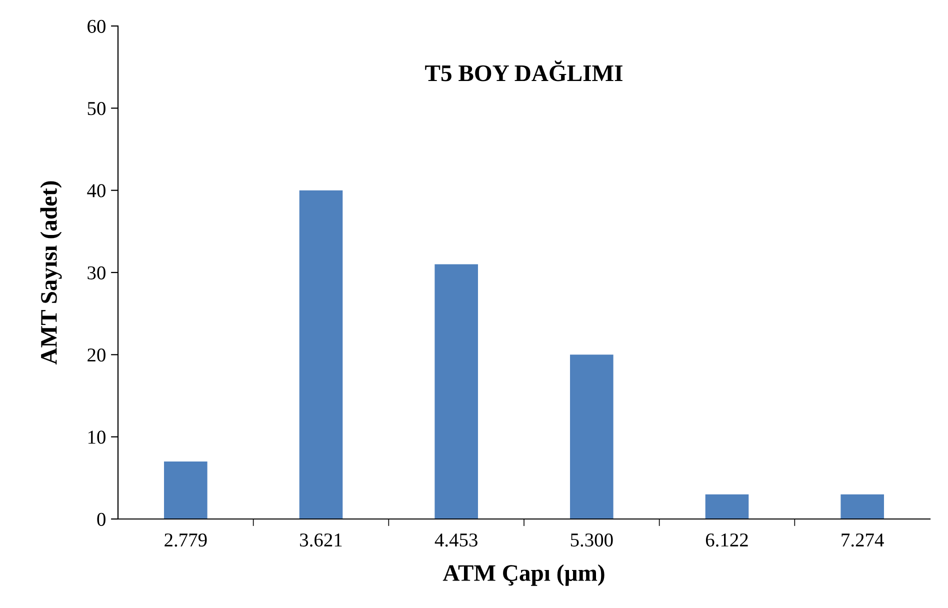  I want to click on y-tick-label: 40, so click(96, 191).